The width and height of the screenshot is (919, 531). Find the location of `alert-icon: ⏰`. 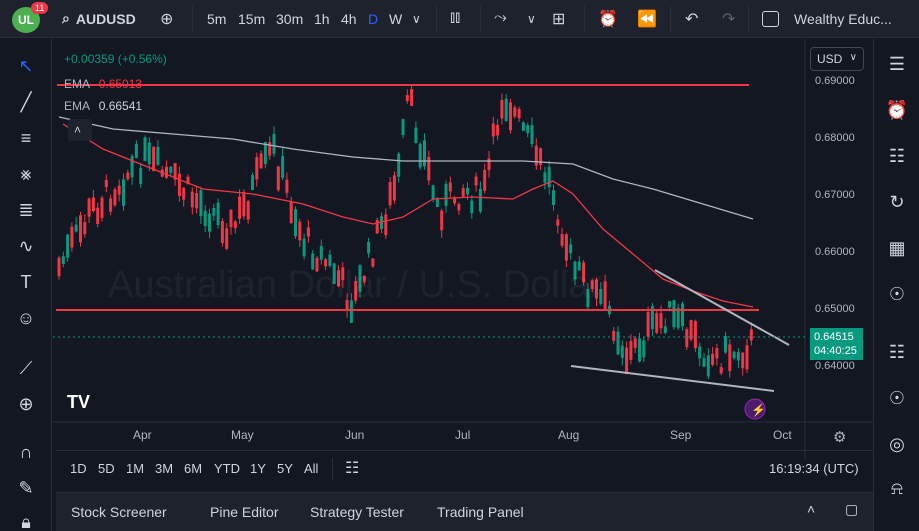

alert-icon: ⏰ is located at coordinates (608, 19).